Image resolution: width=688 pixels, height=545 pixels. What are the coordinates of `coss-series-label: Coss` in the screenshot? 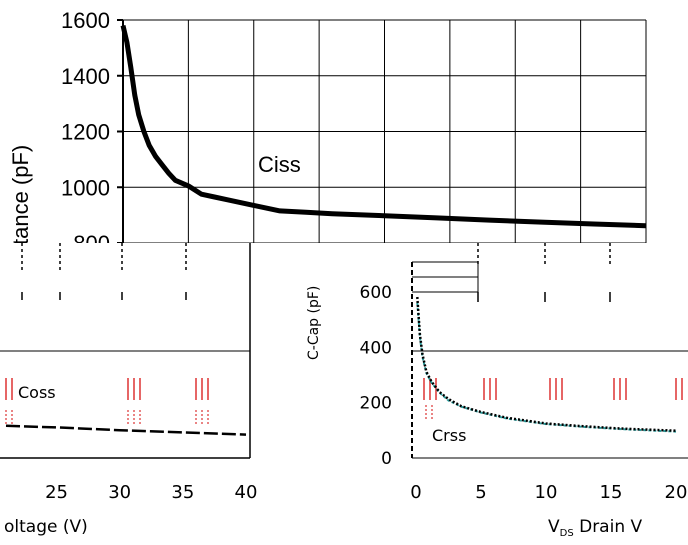 It's located at (37, 392).